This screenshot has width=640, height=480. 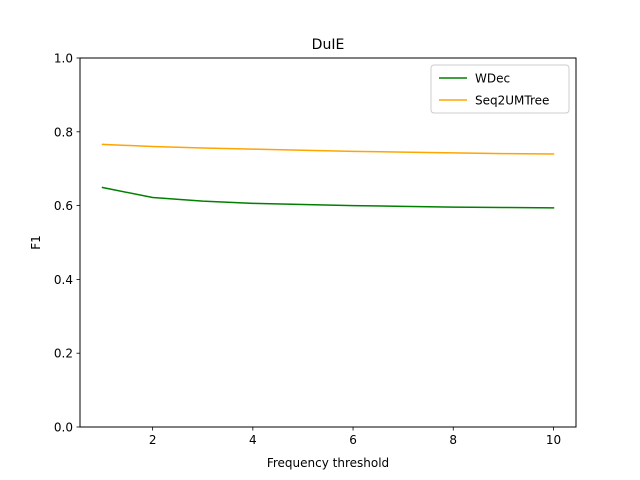 What do you see at coordinates (63, 428) in the screenshot?
I see `y-tick-label: 0.0` at bounding box center [63, 428].